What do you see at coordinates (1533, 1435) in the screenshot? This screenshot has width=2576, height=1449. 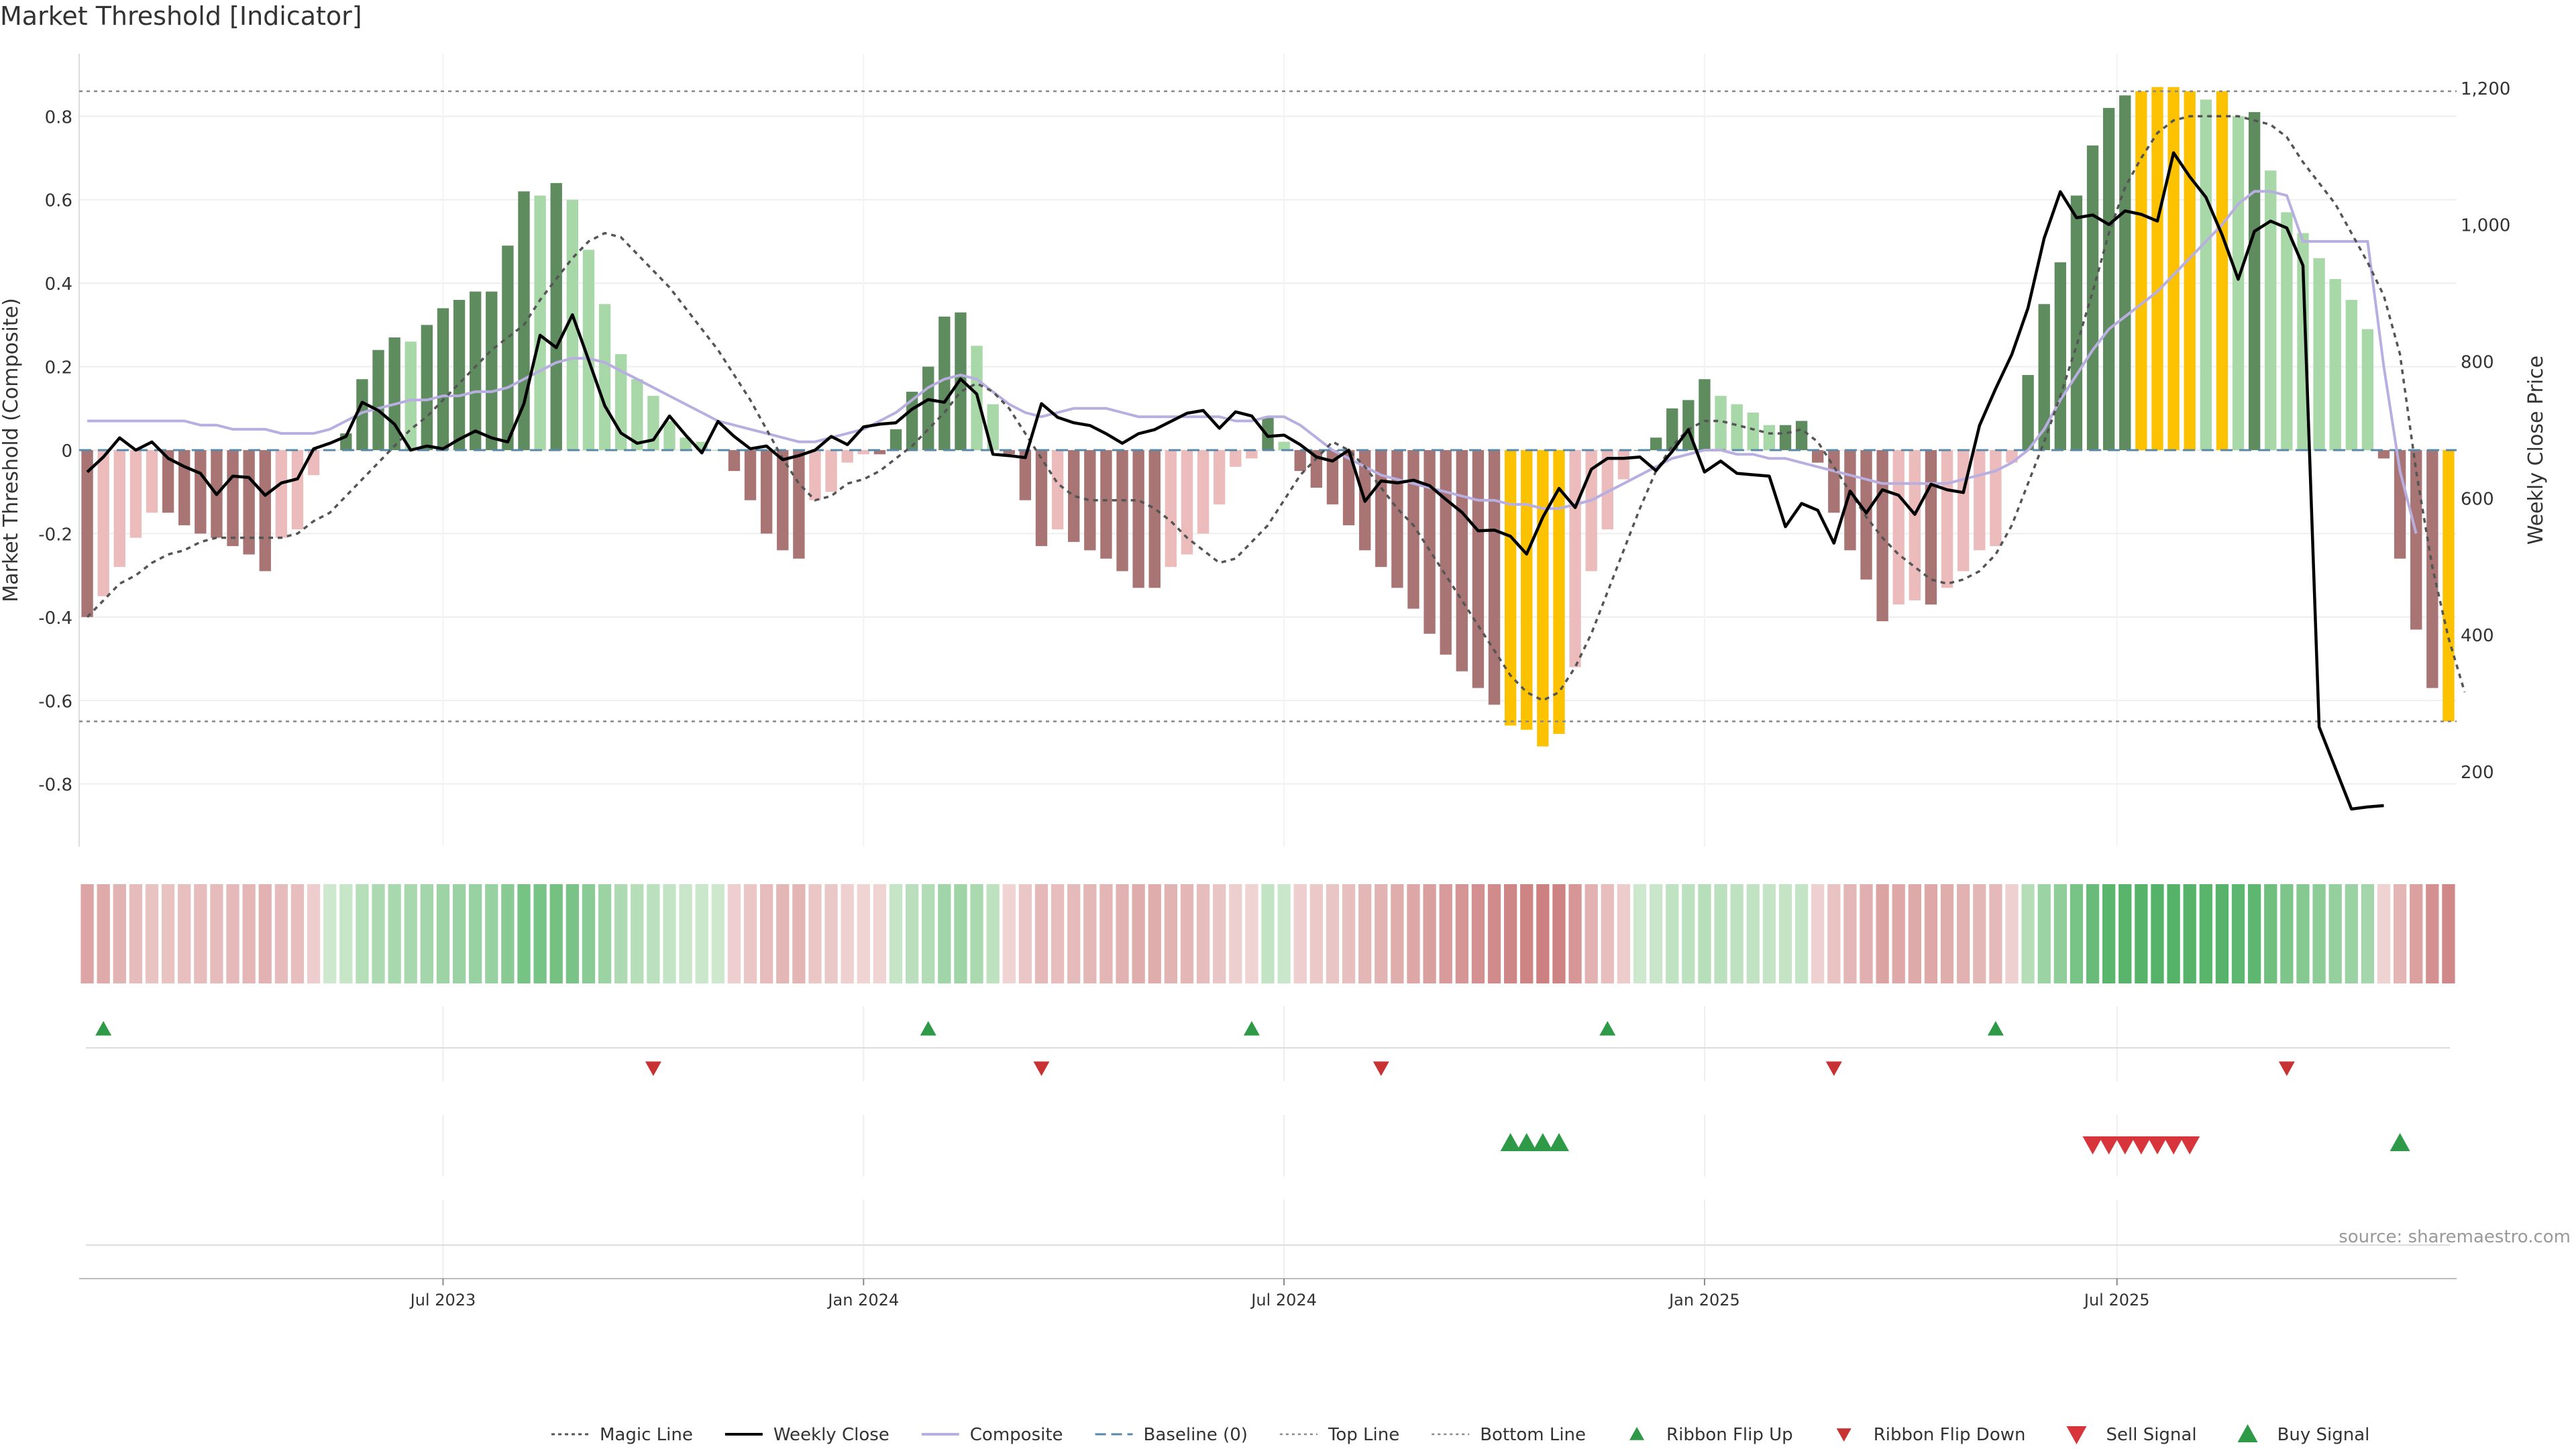 I see `legend-label: Bottom Line` at bounding box center [1533, 1435].